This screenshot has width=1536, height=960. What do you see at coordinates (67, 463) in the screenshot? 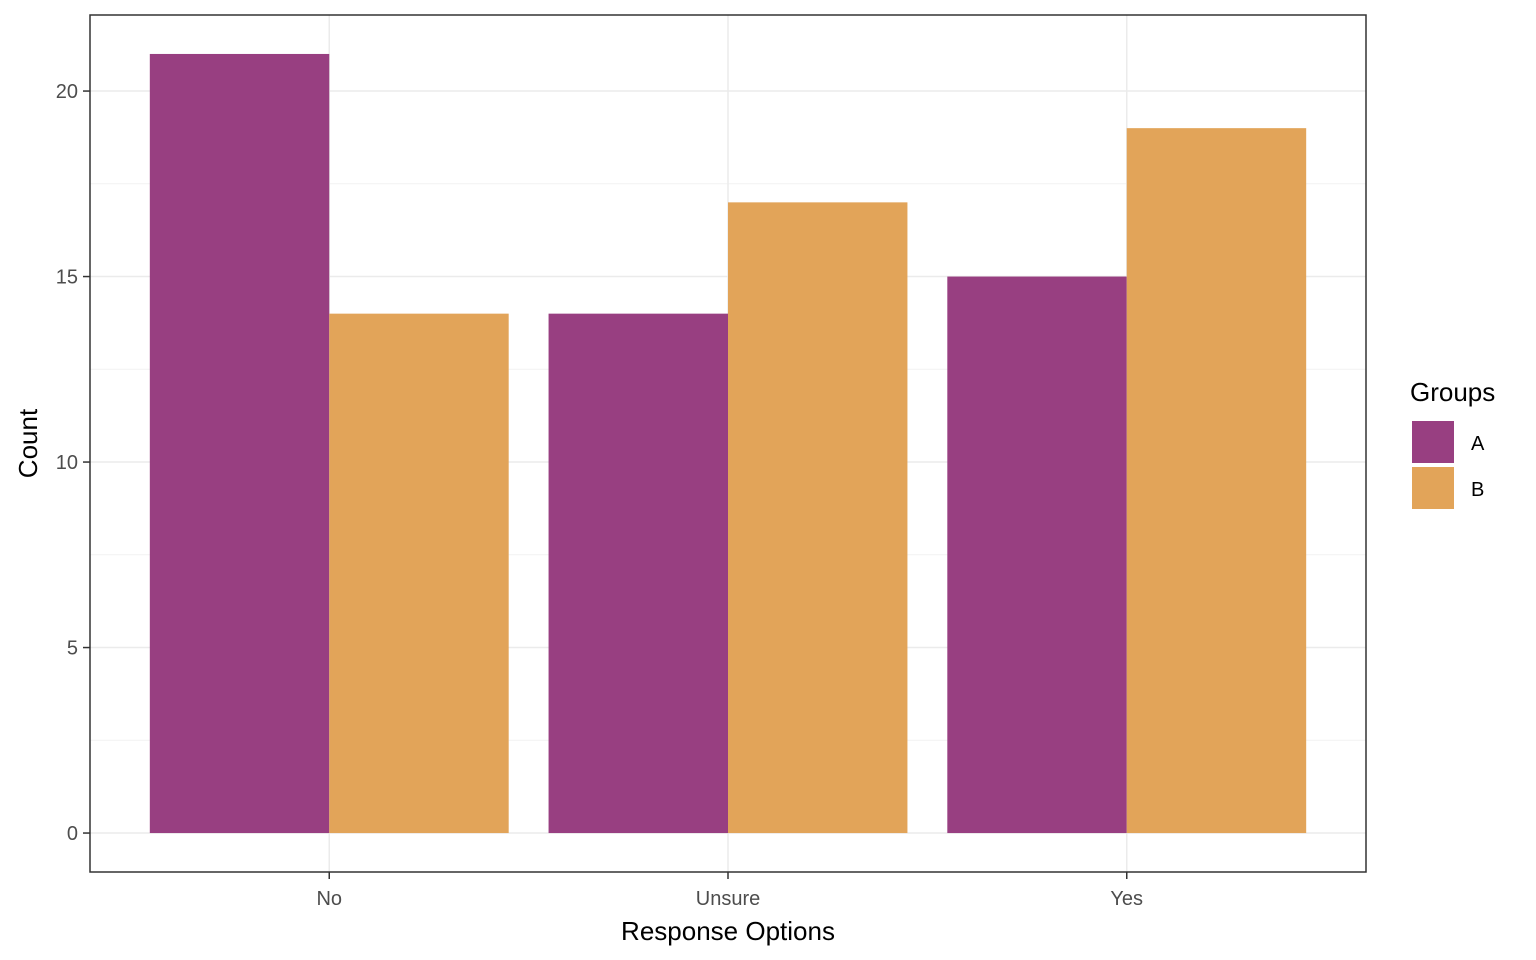
I see `y-tick-label: 10` at bounding box center [67, 463].